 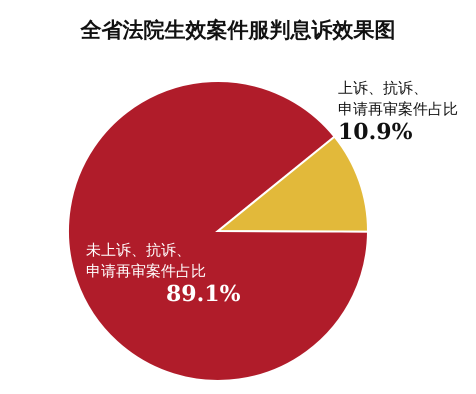 What do you see at coordinates (146, 261) in the screenshot?
I see `slice-label: 未上诉、抗诉、申请再审案件占比` at bounding box center [146, 261].